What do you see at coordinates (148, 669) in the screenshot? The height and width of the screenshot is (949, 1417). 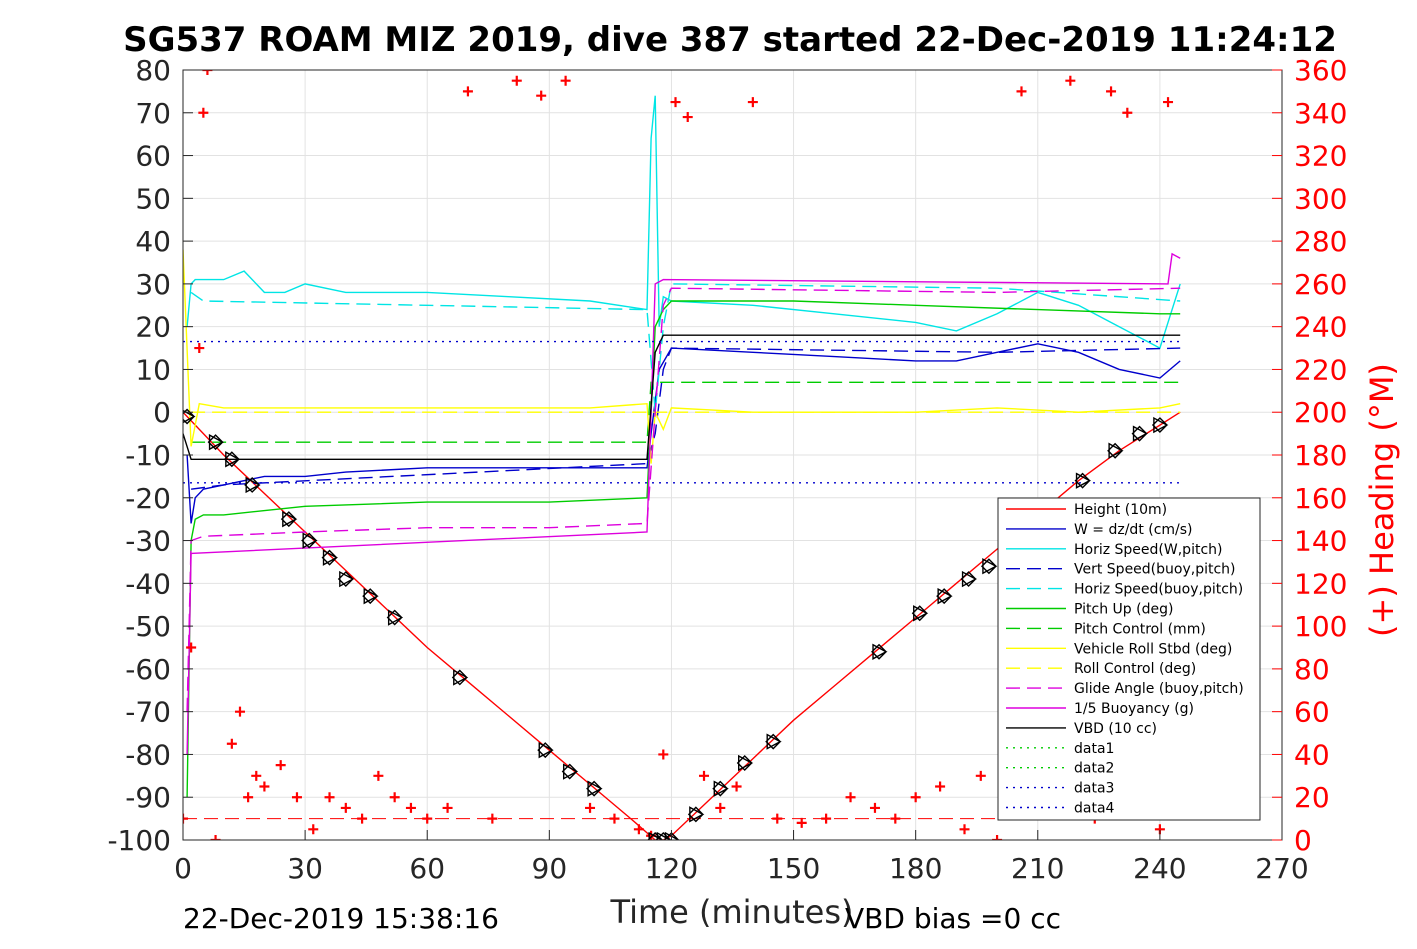 I see `left-tick-label: -60` at bounding box center [148, 669].